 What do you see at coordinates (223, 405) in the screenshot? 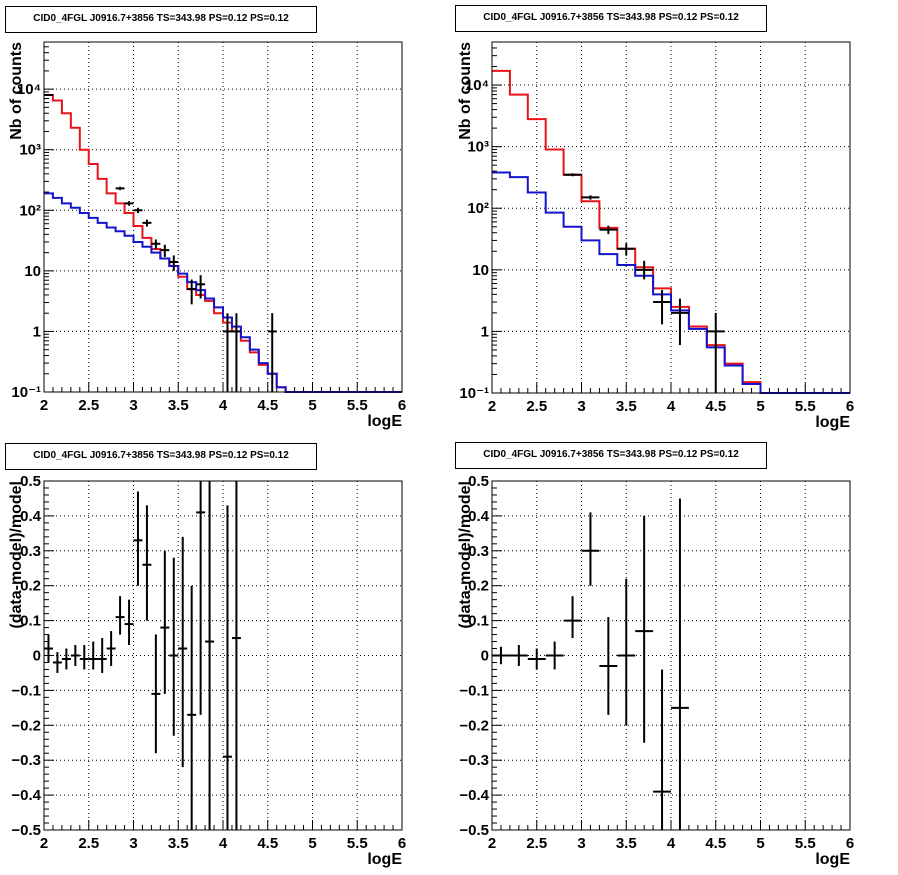
I see `x-tick-label: 4` at bounding box center [223, 405].